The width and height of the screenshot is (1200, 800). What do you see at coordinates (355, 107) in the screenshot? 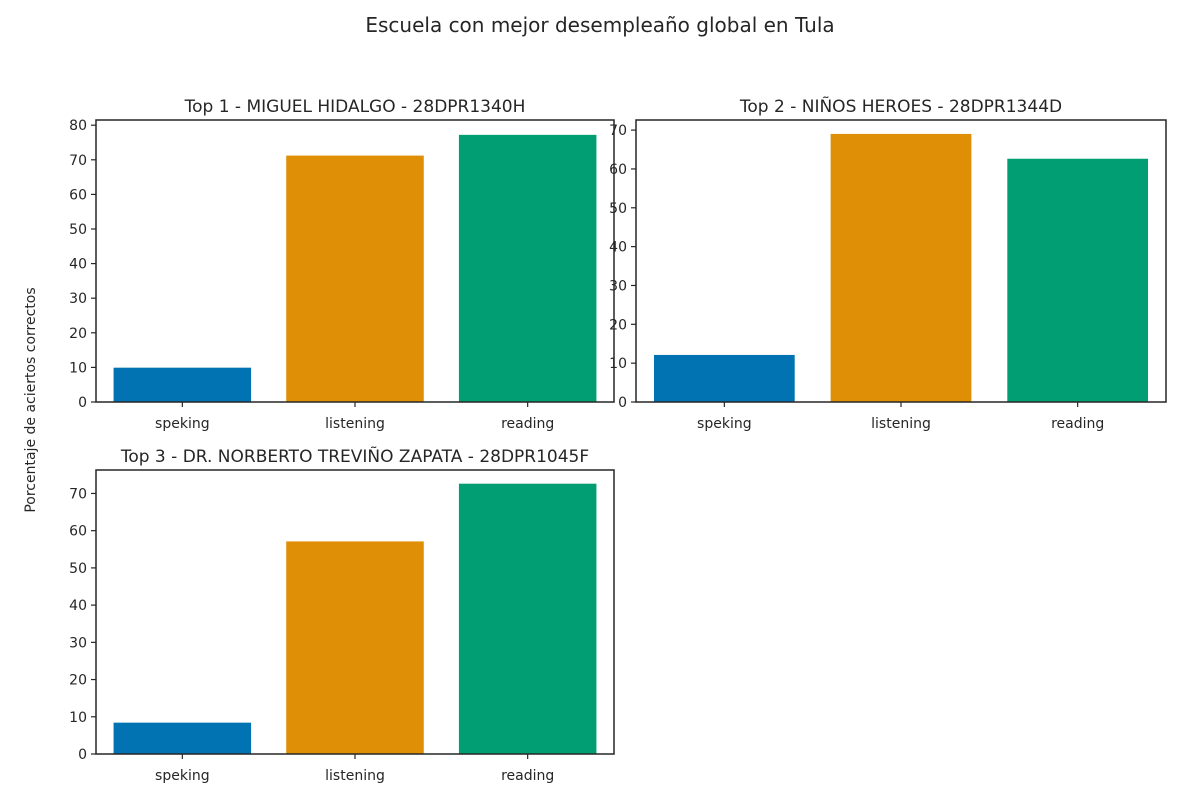
I see `chart-title: Top 1 - MIGUEL HIDALGO - 28DPR1340H` at bounding box center [355, 107].